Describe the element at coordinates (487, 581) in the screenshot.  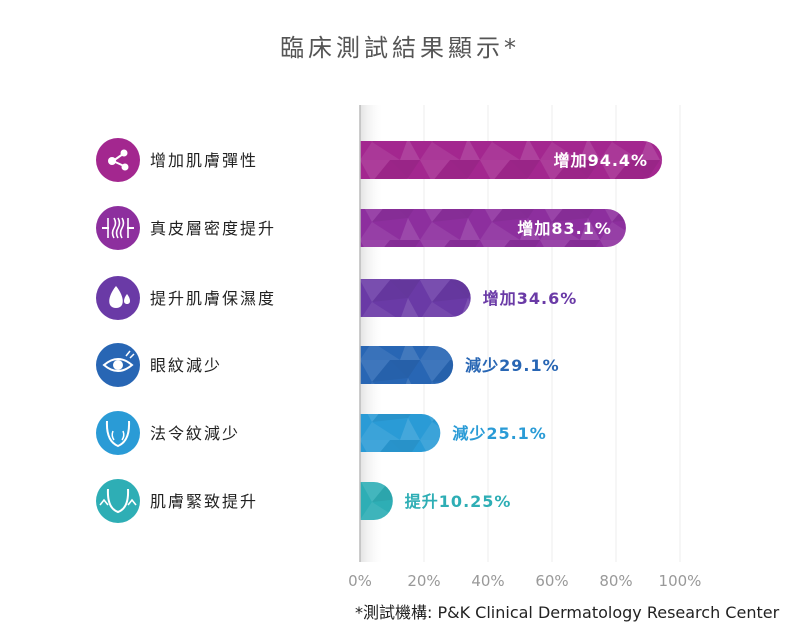
I see `x-tick-label: 40%` at that location.